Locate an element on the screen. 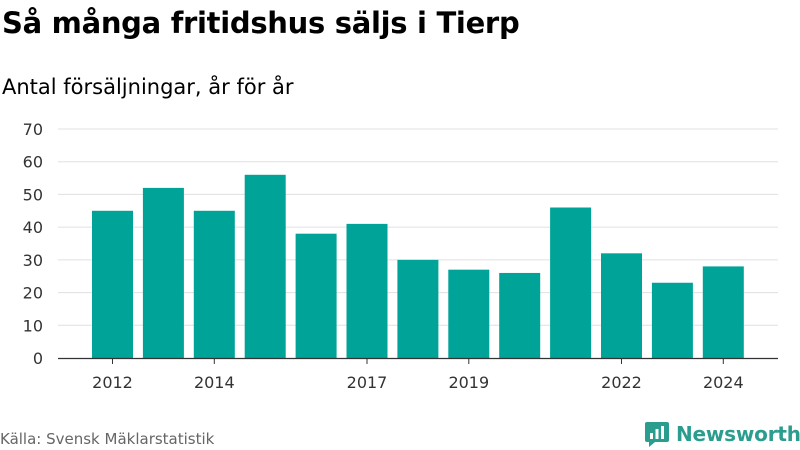 This screenshot has width=800, height=450. y-tick-label: 40 is located at coordinates (33, 227).